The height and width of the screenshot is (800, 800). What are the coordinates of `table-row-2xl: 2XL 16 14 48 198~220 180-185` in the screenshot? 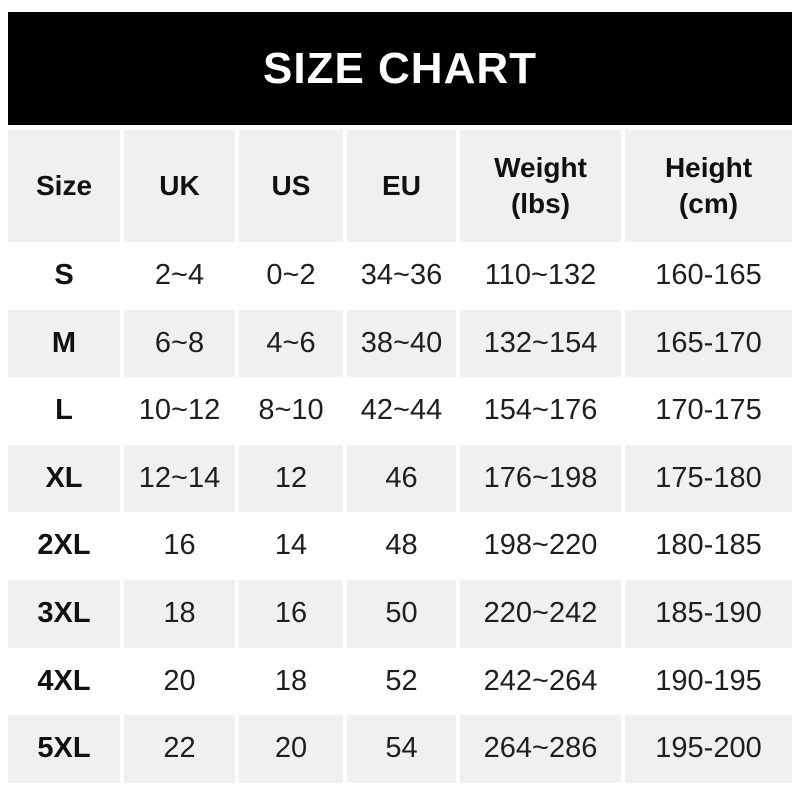 It's located at (400, 546).